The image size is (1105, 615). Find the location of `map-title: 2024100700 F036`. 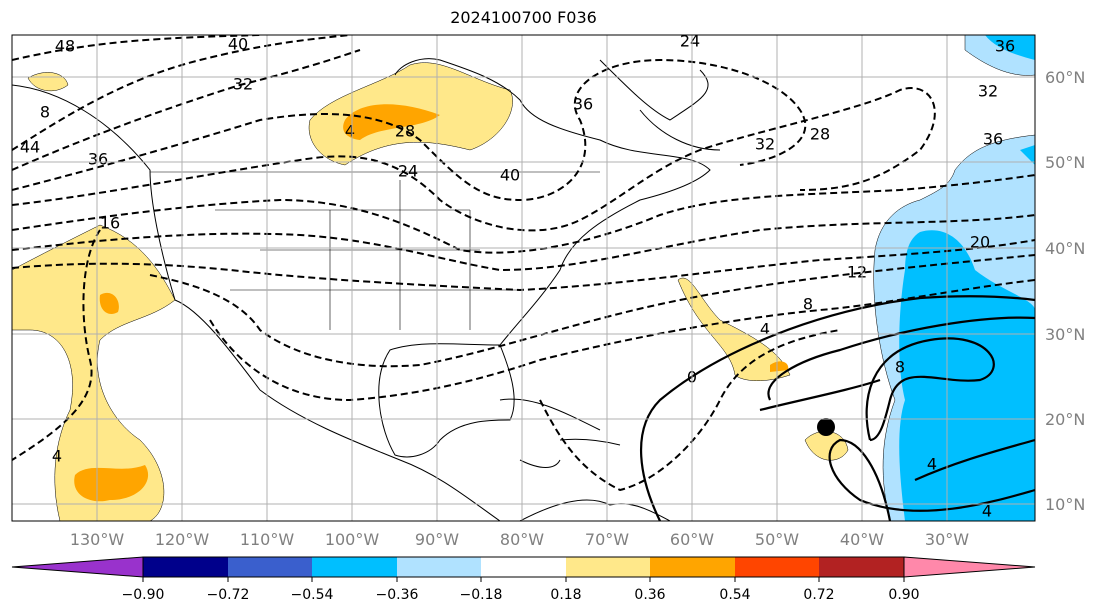

map-title: 2024100700 F036 is located at coordinates (523, 17).